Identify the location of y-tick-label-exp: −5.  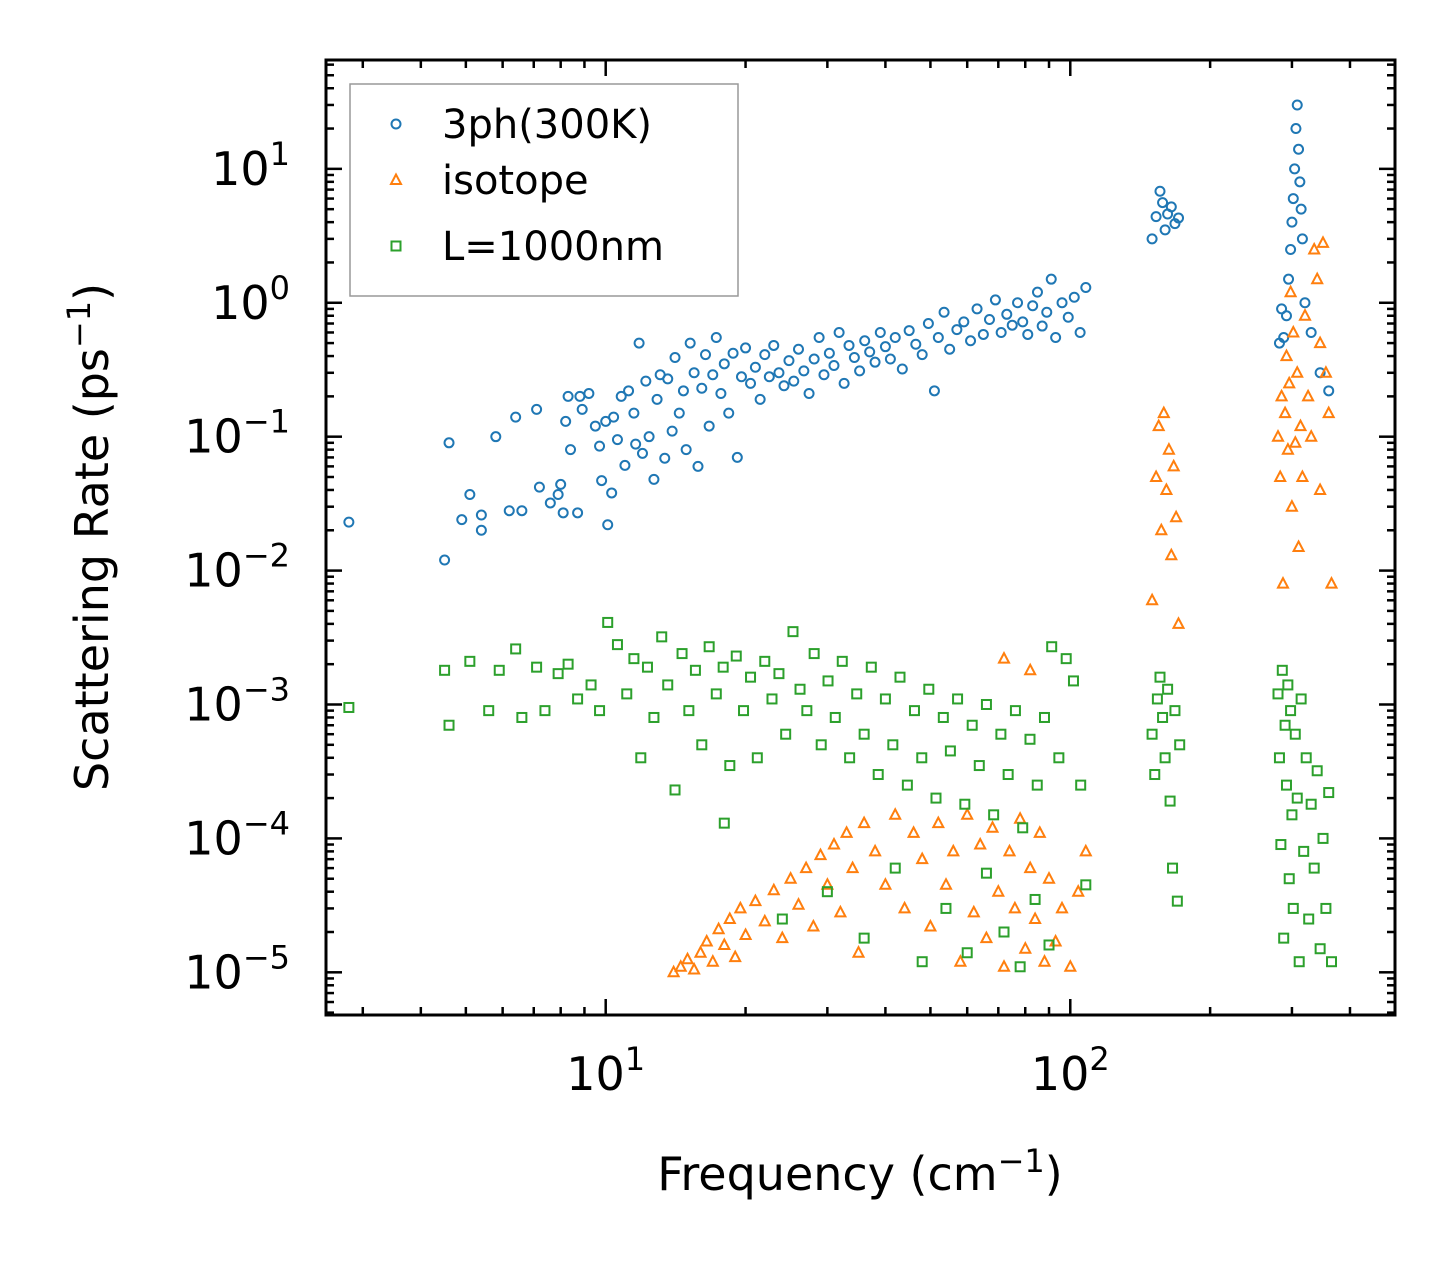
(266, 957).